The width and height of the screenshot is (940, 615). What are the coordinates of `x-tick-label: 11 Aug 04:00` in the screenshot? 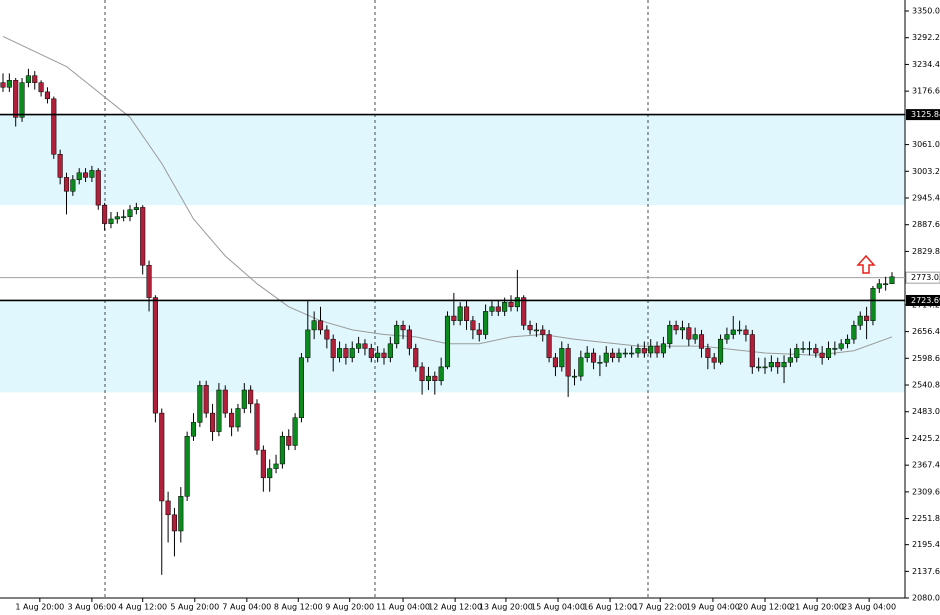 It's located at (403, 607).